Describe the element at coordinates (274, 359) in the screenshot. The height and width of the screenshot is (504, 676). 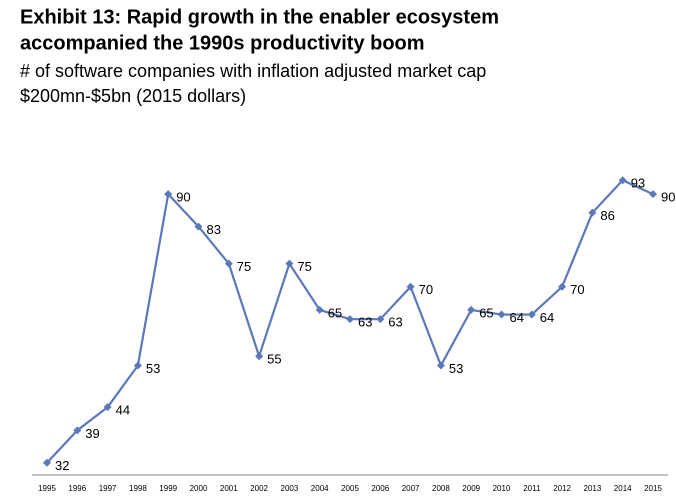
I see `data-label: 55` at that location.